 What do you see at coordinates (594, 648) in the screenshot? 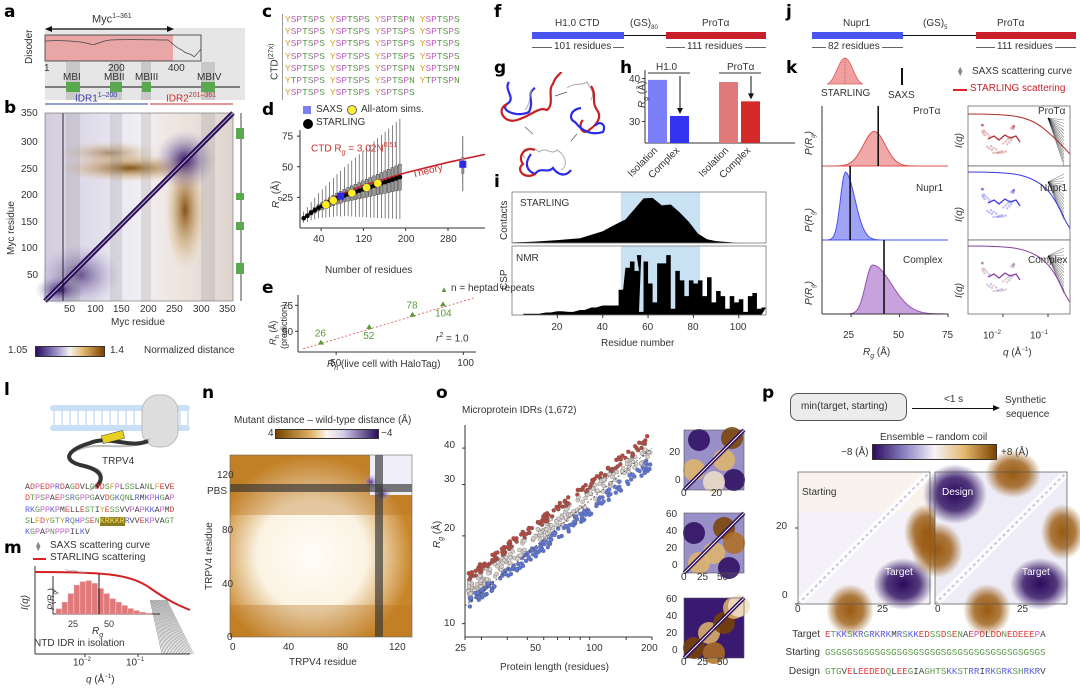
I see `o-xtick-100: 100` at bounding box center [594, 648].